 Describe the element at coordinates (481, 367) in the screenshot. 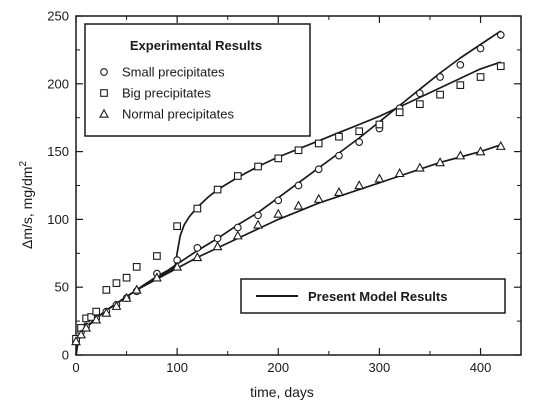

I see `x-tick-label: 400` at that location.